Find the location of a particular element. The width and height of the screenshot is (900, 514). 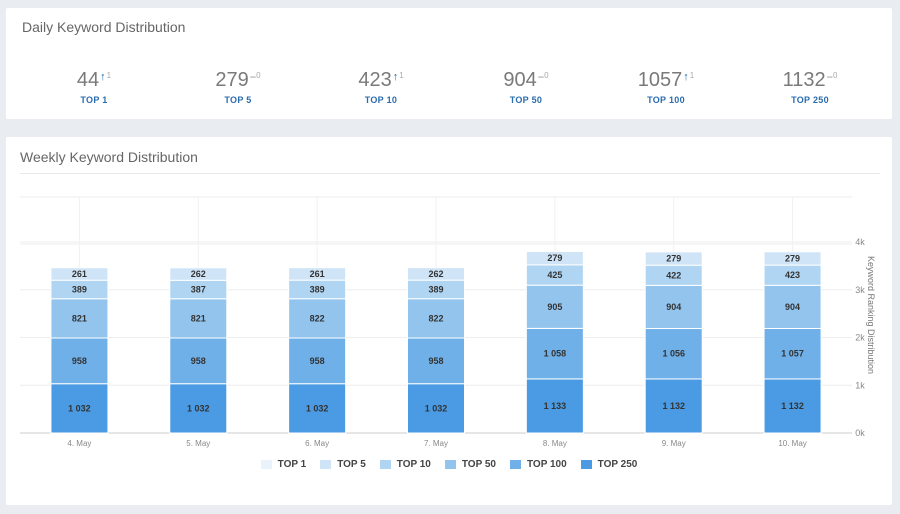

stat-label: TOP 100 is located at coordinates (666, 100).